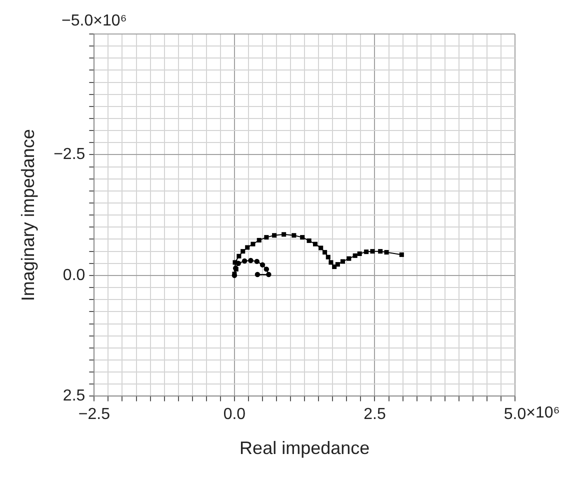 Image resolution: width=575 pixels, height=478 pixels. Describe the element at coordinates (28, 215) in the screenshot. I see `y-axis-title: Imaginary impedance` at that location.